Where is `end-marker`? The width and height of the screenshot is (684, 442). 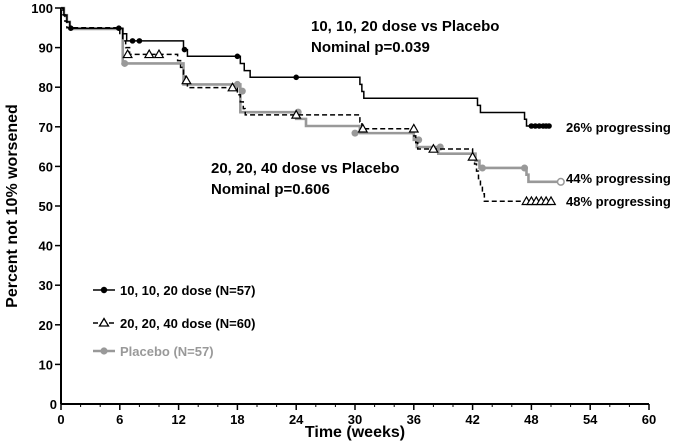
end-marker is located at coordinates (560, 181).